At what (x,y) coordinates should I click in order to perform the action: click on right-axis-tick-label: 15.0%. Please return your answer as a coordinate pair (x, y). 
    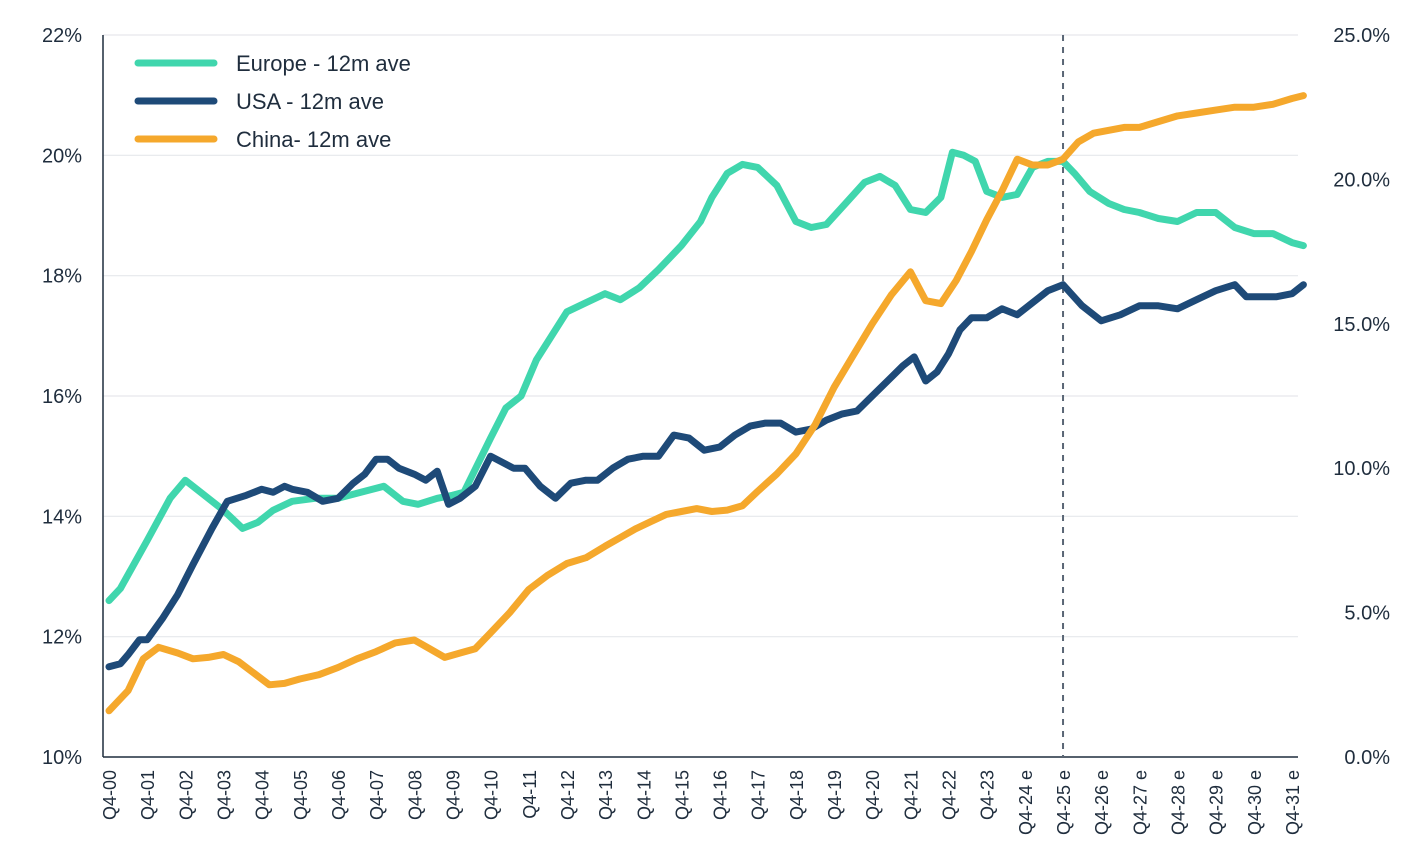
    Looking at the image, I should click on (1361, 325).